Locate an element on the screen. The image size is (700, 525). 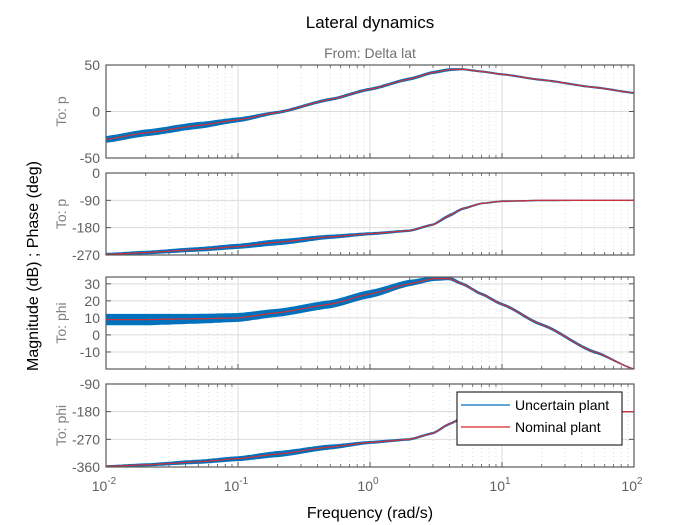
x-tick-labels: 10⁻² 10⁻¹ 10⁰ 10¹ 10² is located at coordinates (367, 485).